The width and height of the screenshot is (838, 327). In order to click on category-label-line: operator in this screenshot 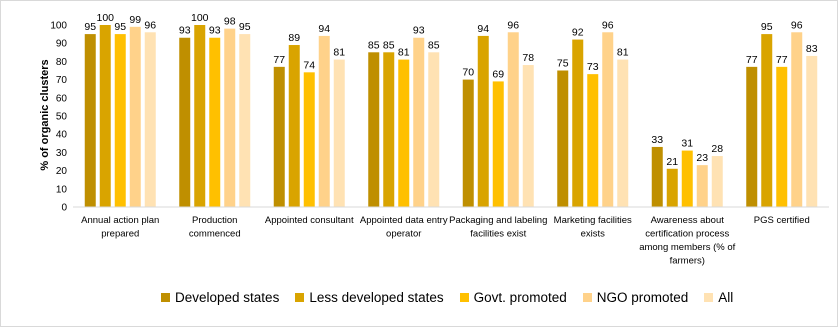, I will do `click(403, 234)`.